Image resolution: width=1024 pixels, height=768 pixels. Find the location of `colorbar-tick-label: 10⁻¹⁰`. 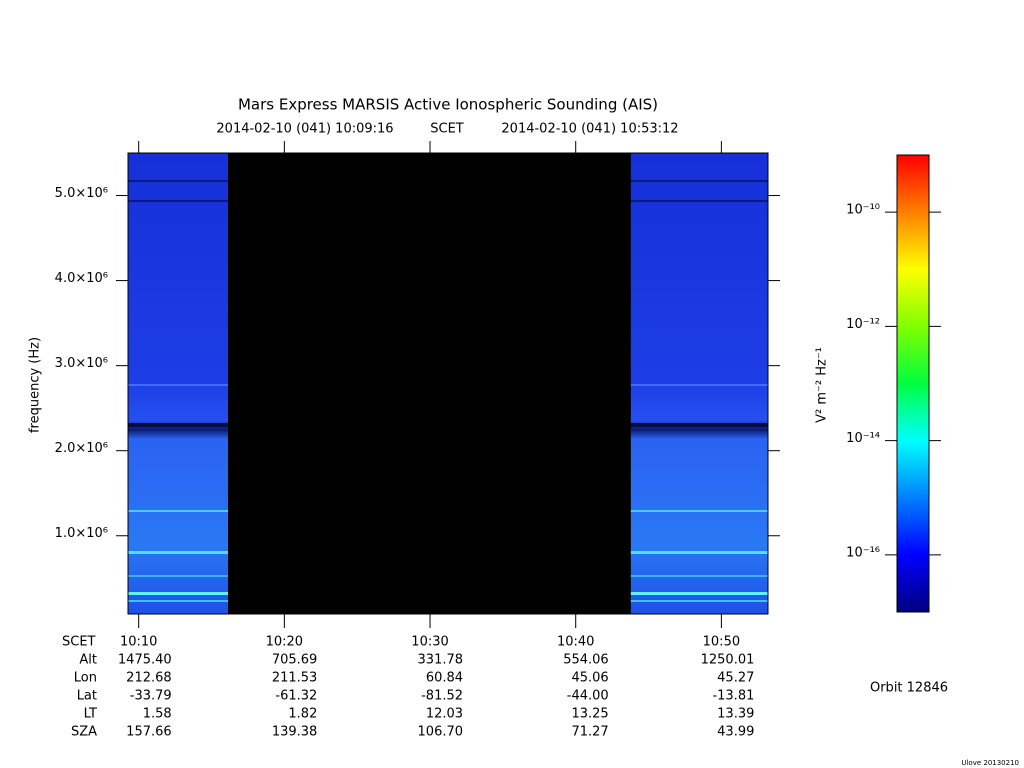

colorbar-tick-label: 10⁻¹⁰ is located at coordinates (863, 210).